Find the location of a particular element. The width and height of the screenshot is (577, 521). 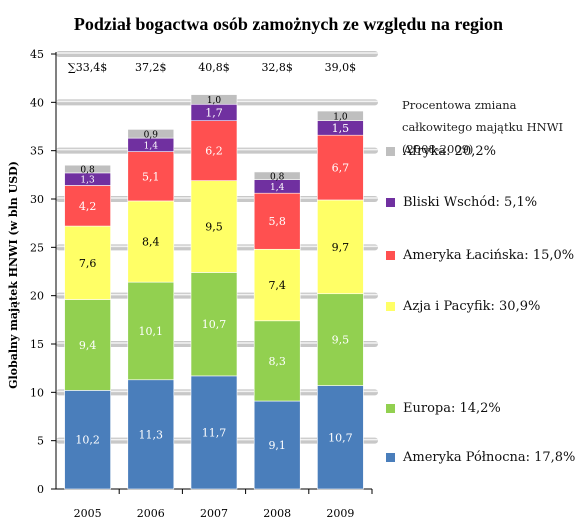

bar-value-label: 9,1 is located at coordinates (277, 445).